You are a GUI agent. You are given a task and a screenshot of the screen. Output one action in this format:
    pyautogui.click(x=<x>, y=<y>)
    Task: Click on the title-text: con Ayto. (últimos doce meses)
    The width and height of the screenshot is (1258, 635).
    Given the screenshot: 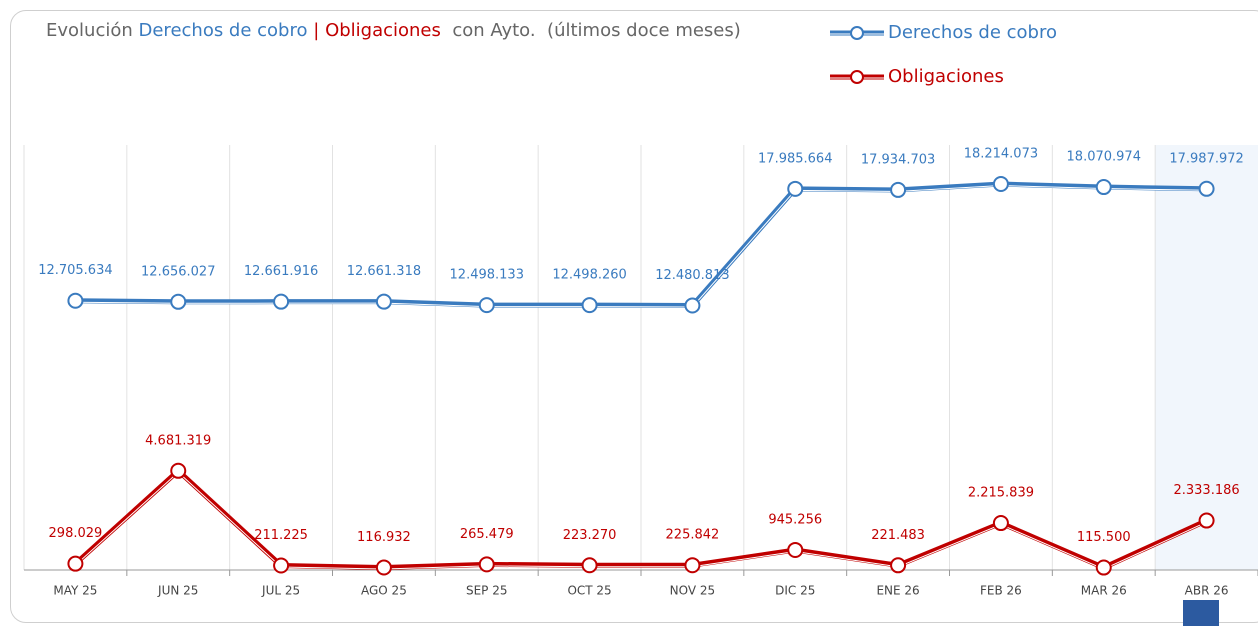 What is the action you would take?
    pyautogui.click(x=596, y=30)
    